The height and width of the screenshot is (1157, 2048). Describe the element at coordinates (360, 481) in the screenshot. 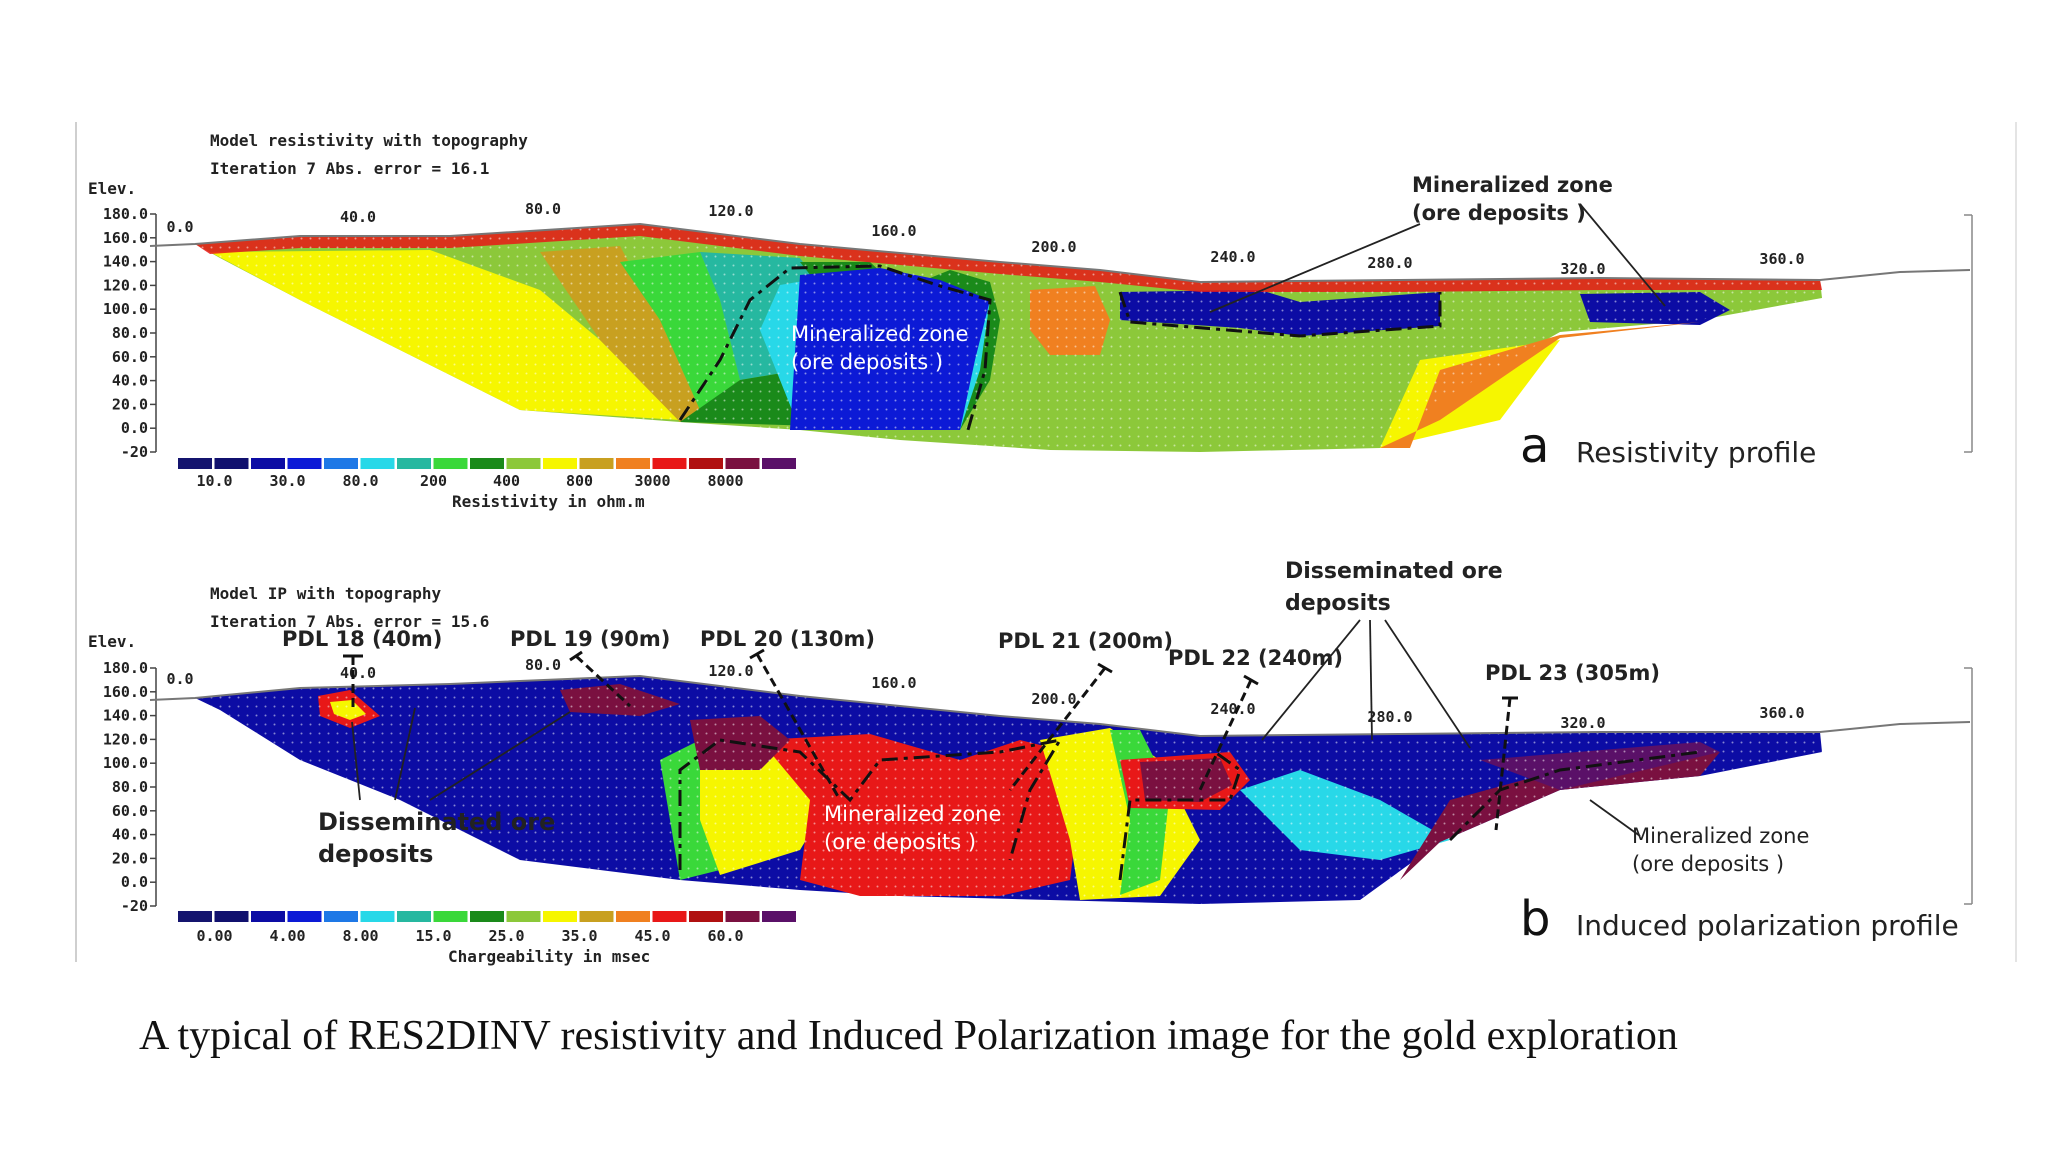

I see `legend-value-label: 80.0` at that location.